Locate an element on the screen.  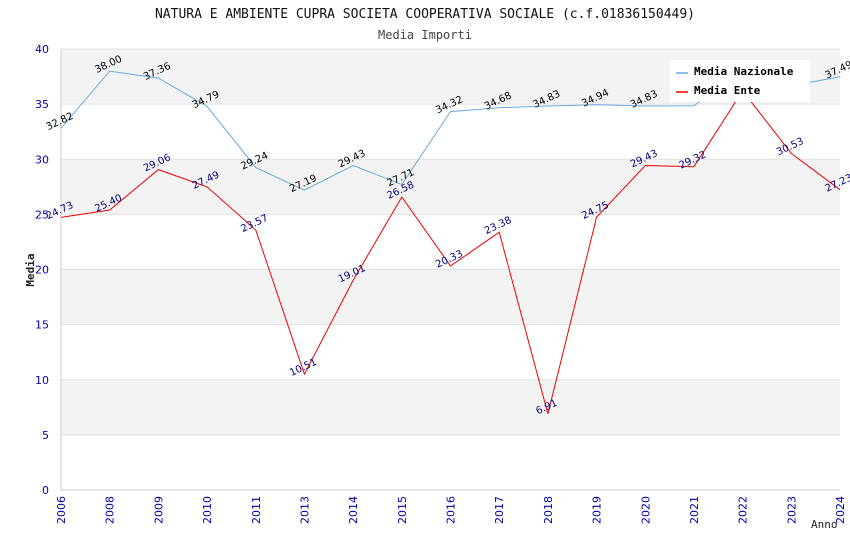
x-tick-label: 2014 is located at coordinates (353, 510).